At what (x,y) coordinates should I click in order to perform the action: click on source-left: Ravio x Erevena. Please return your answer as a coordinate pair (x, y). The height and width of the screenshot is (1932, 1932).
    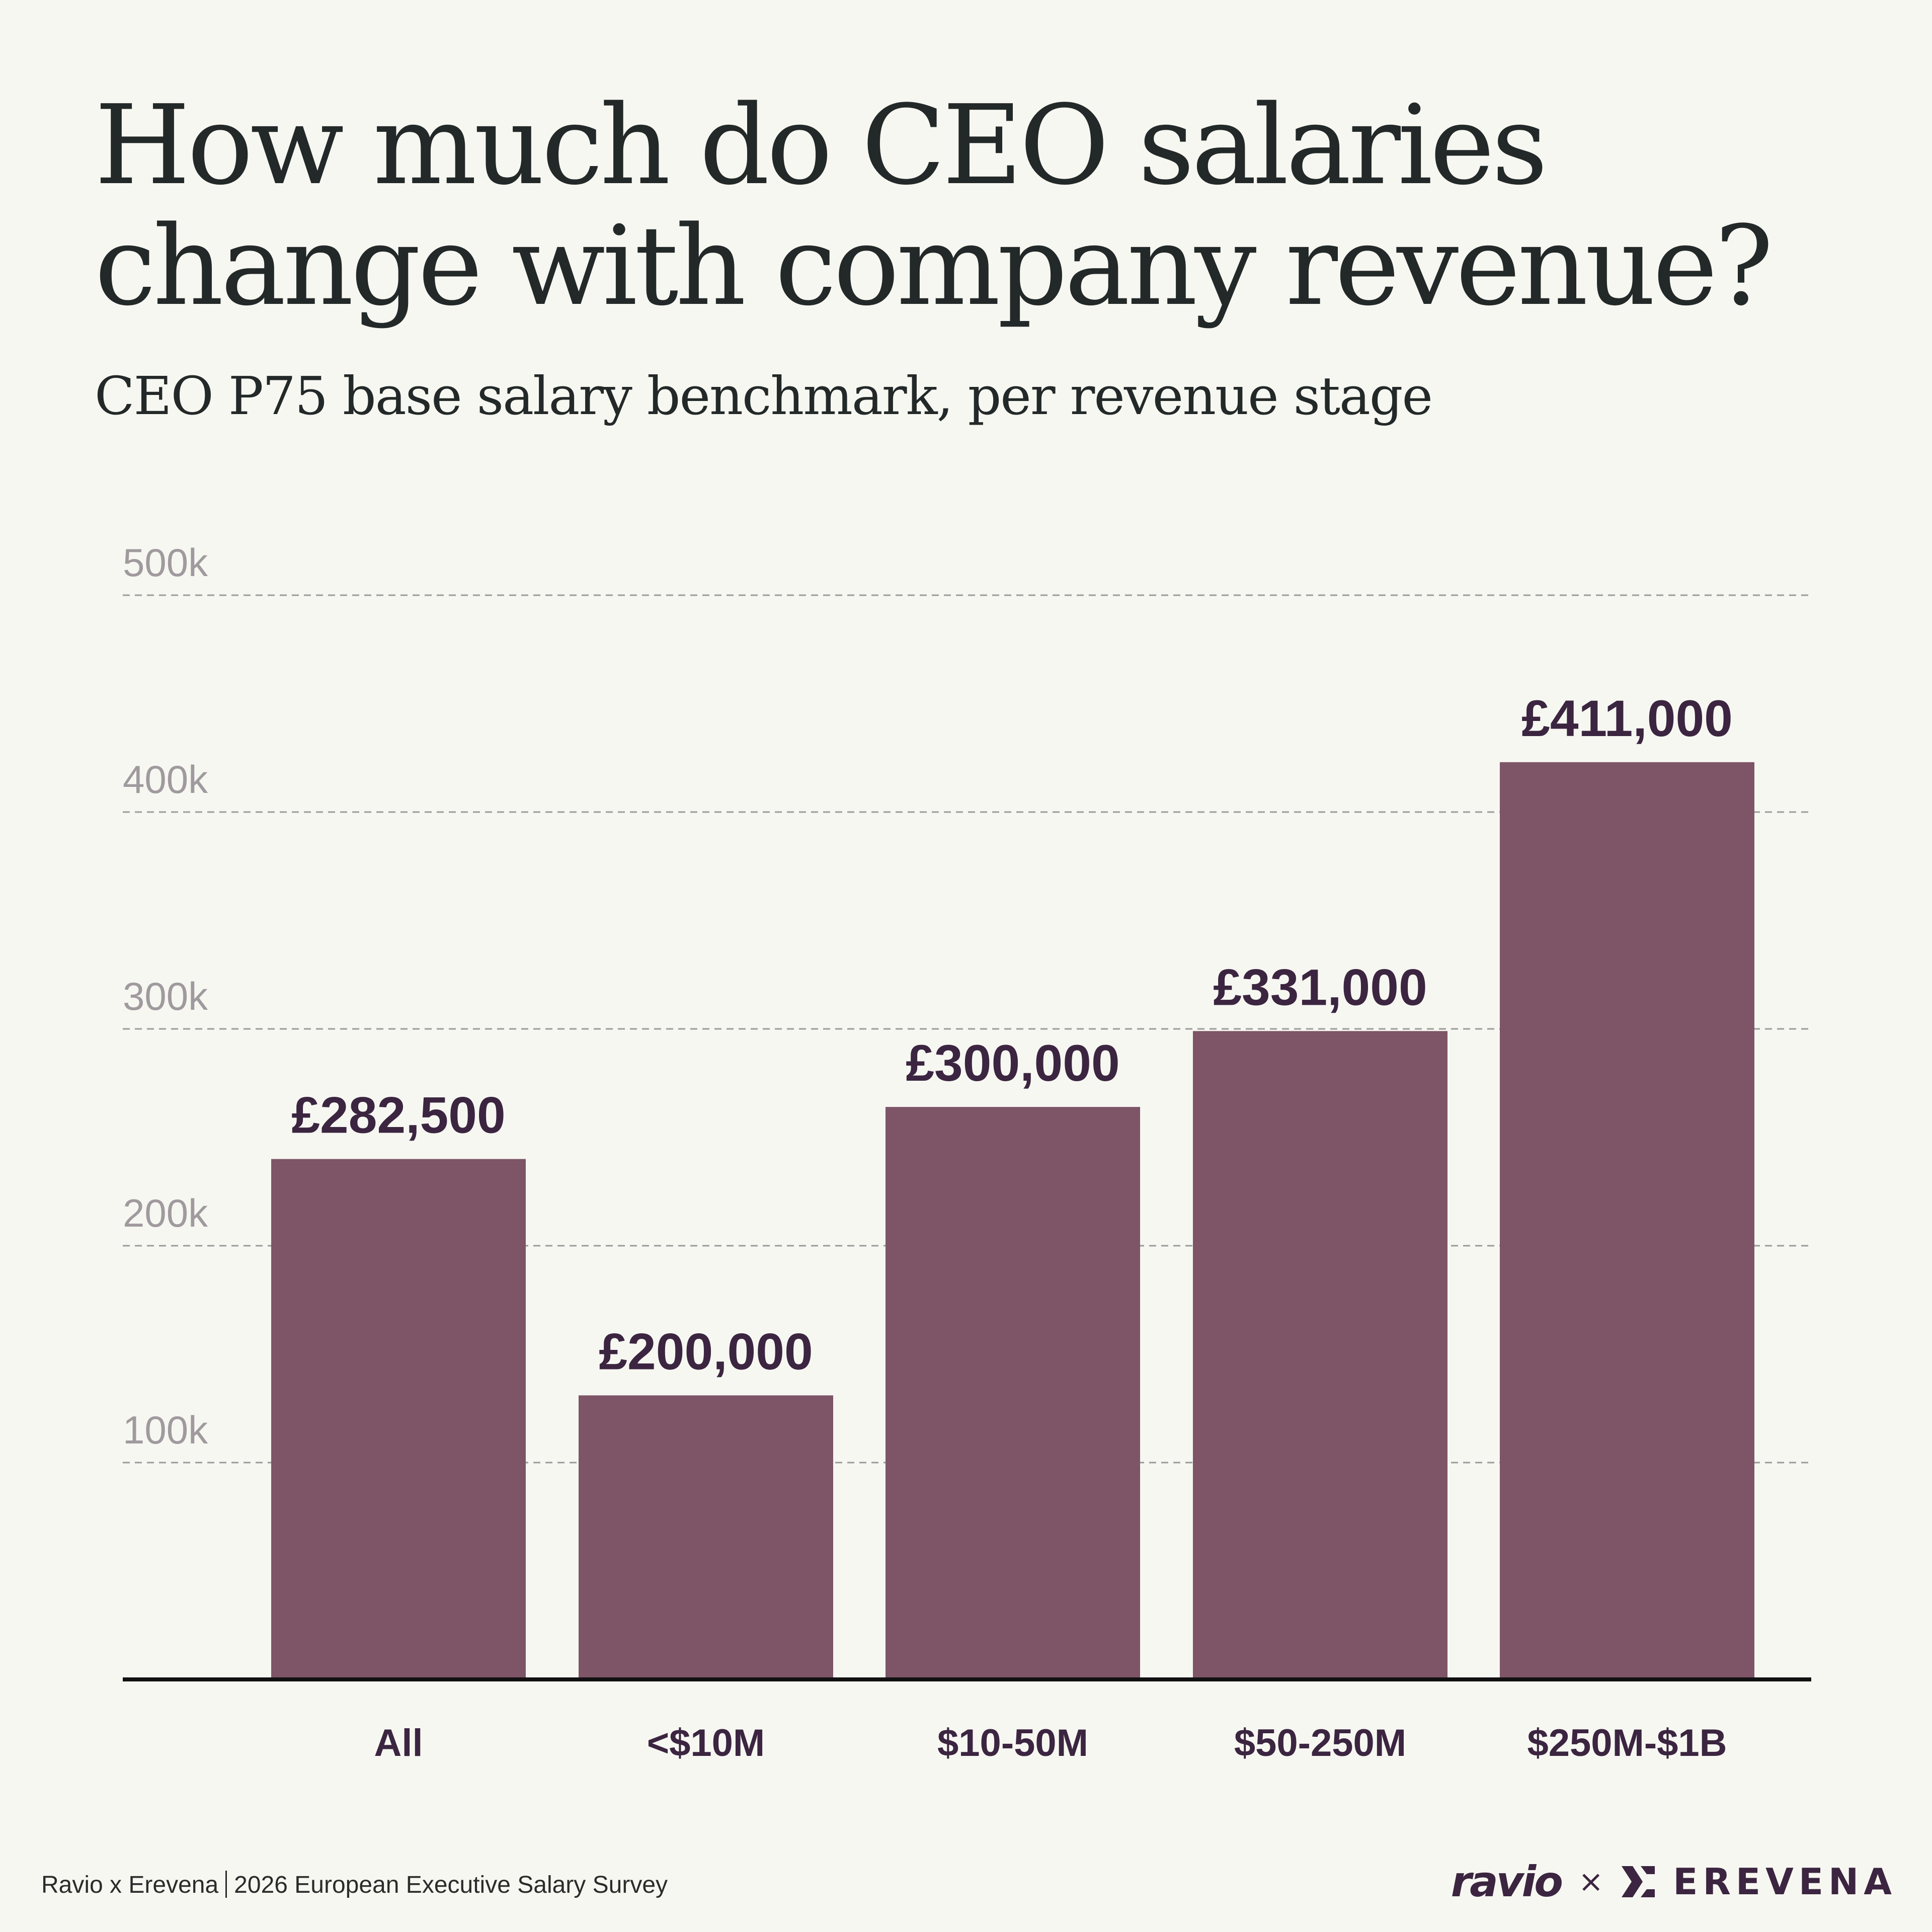
    Looking at the image, I should click on (130, 1885).